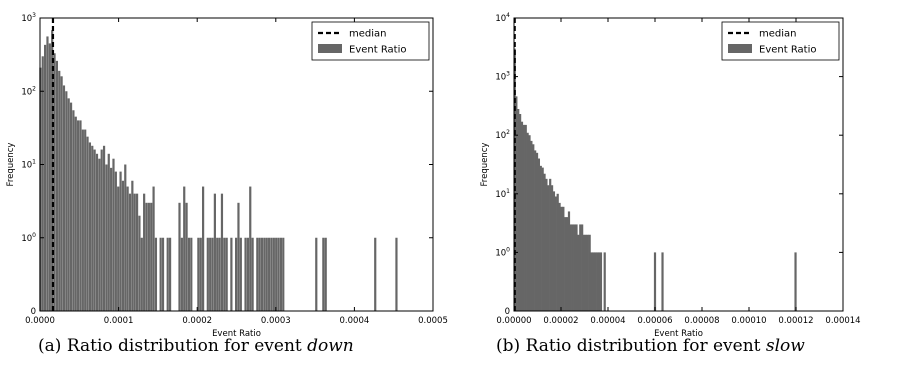  Describe the element at coordinates (560, 321) in the screenshot. I see `x-tick-label: 0.00002` at that location.